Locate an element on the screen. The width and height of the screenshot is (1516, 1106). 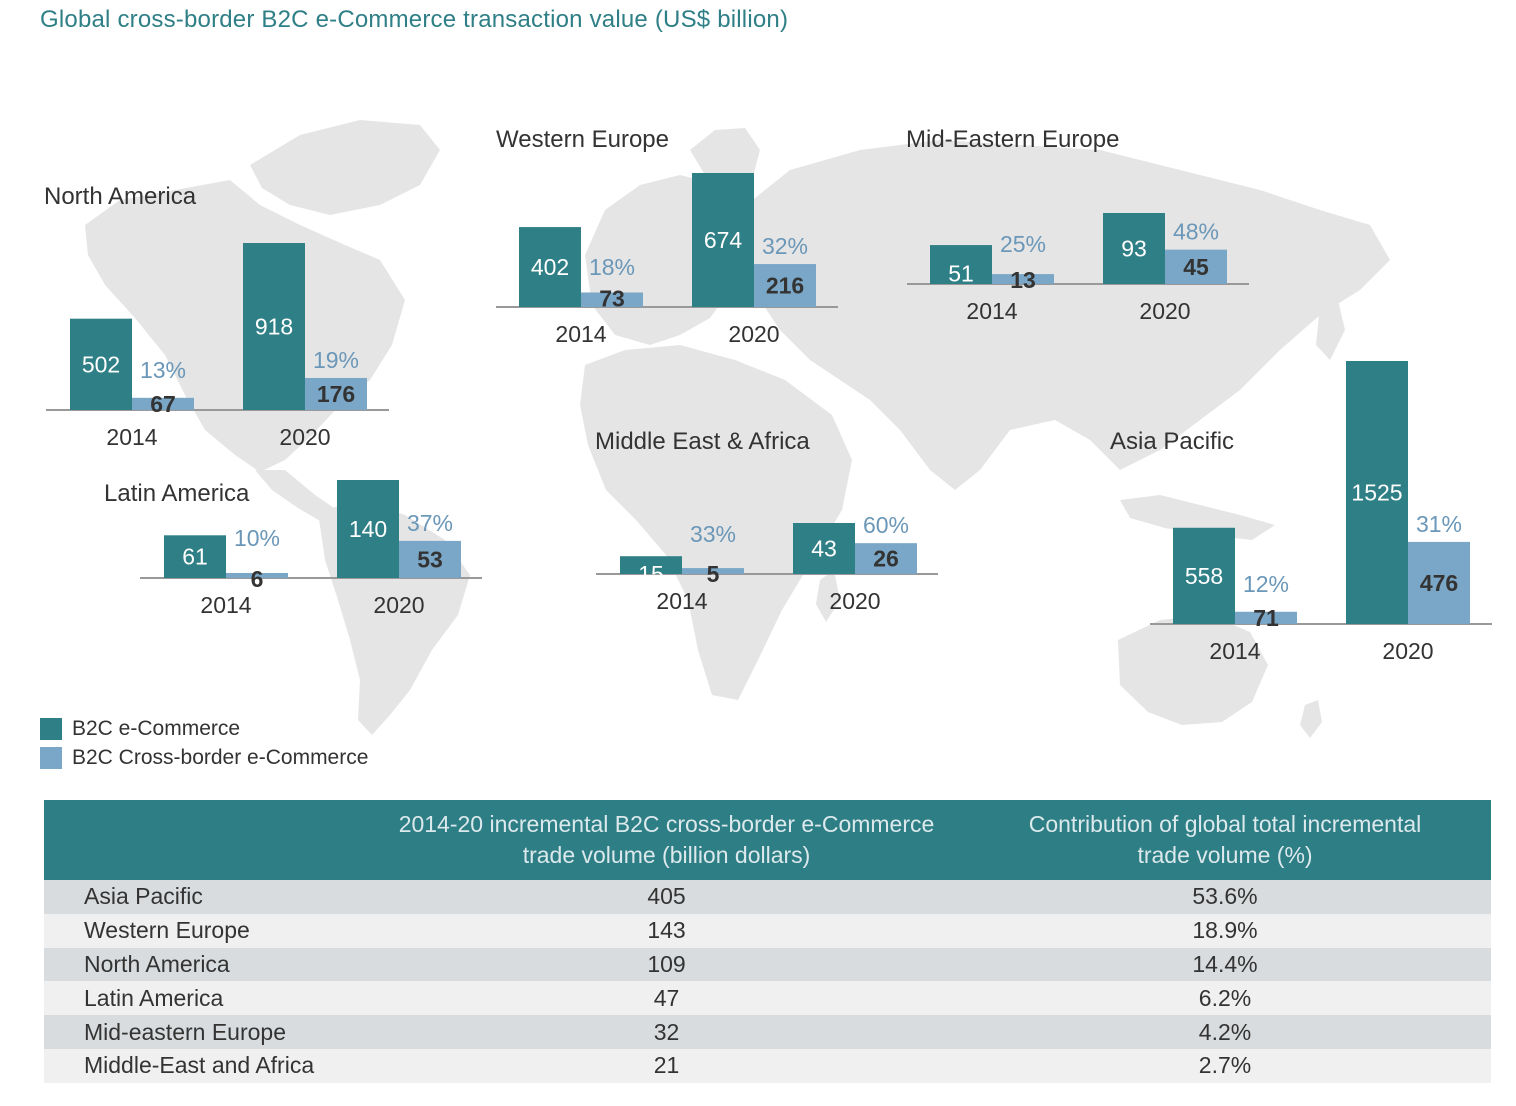
table-row: Latin America 47 6.2% is located at coordinates (767, 998).